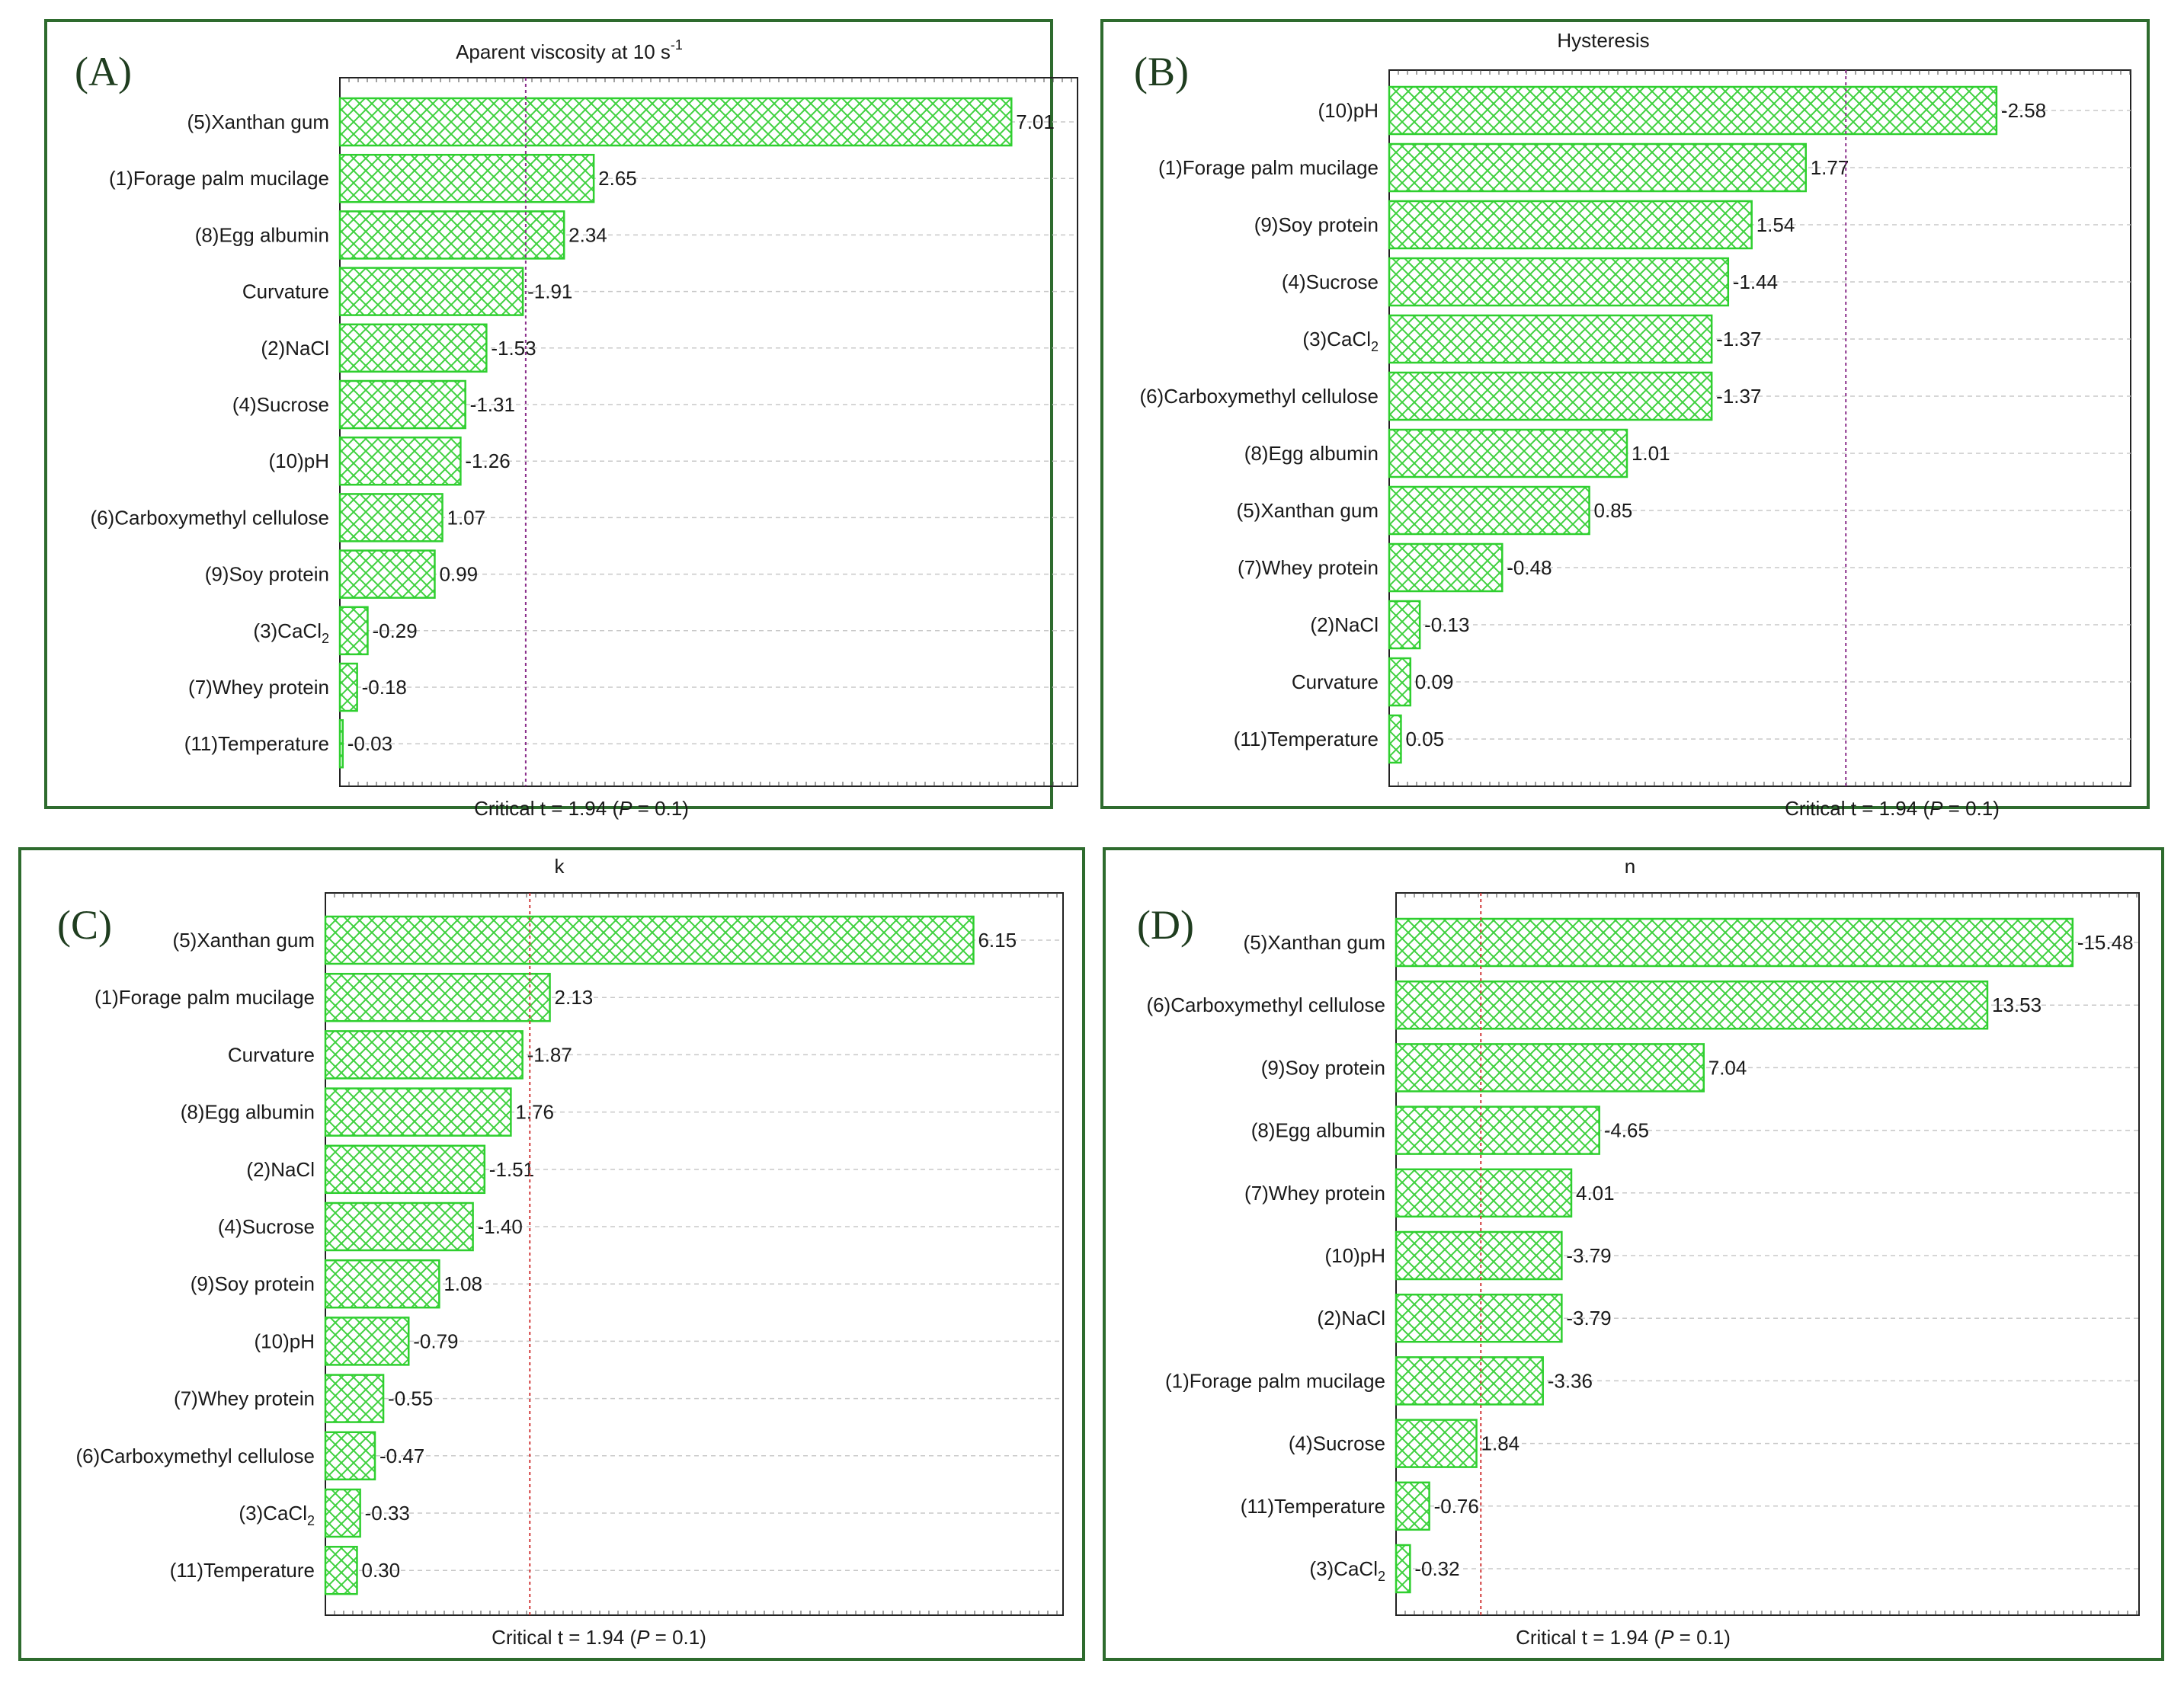  Describe the element at coordinates (285, 291) in the screenshot. I see `category-label: Curvature` at that location.